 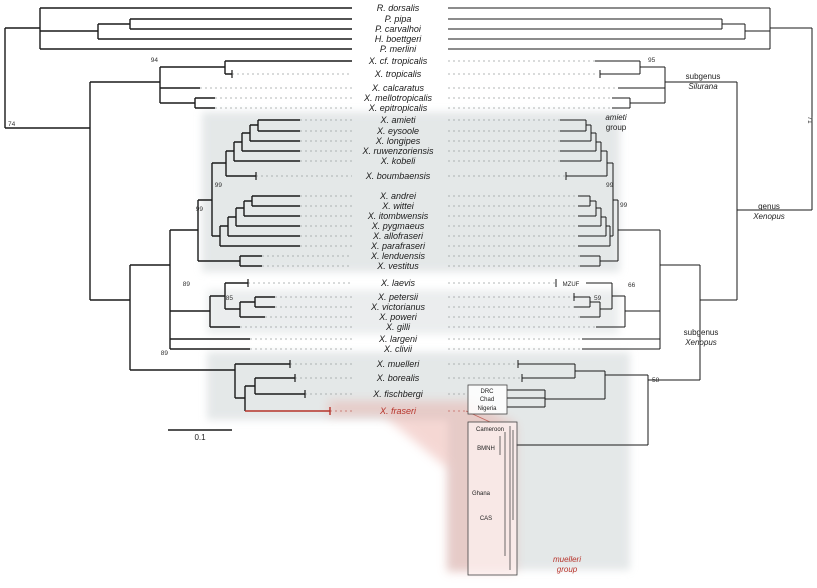 What do you see at coordinates (398, 19) in the screenshot?
I see `species-label-p-pipa: P. pipa` at bounding box center [398, 19].